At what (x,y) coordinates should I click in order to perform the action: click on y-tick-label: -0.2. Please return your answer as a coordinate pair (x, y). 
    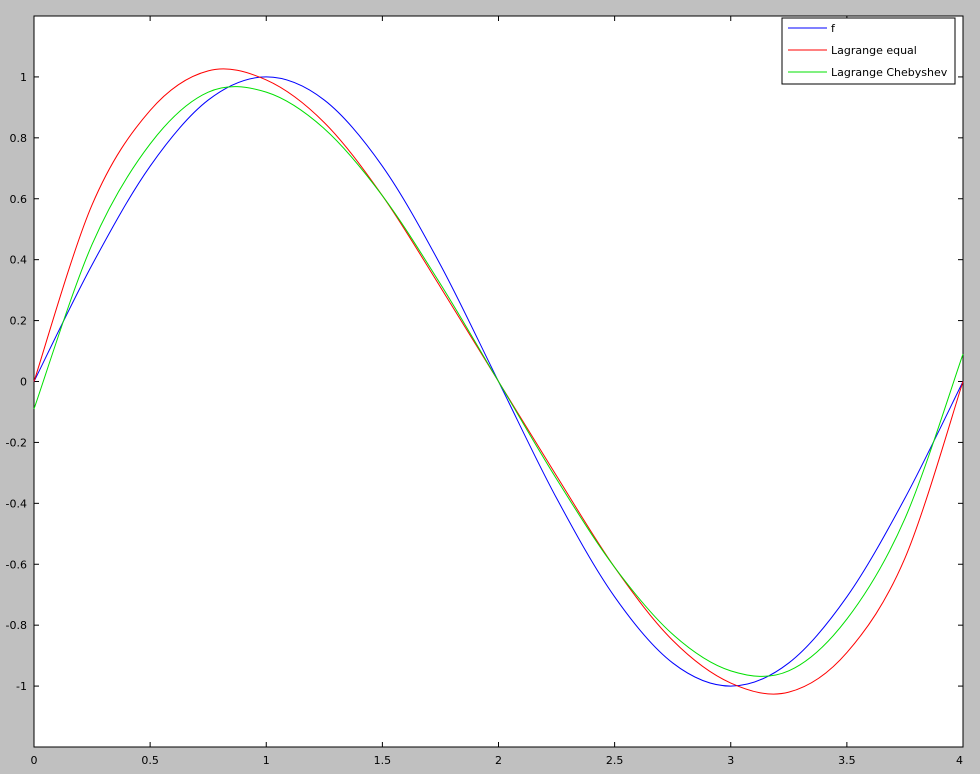
    Looking at the image, I should click on (16, 442).